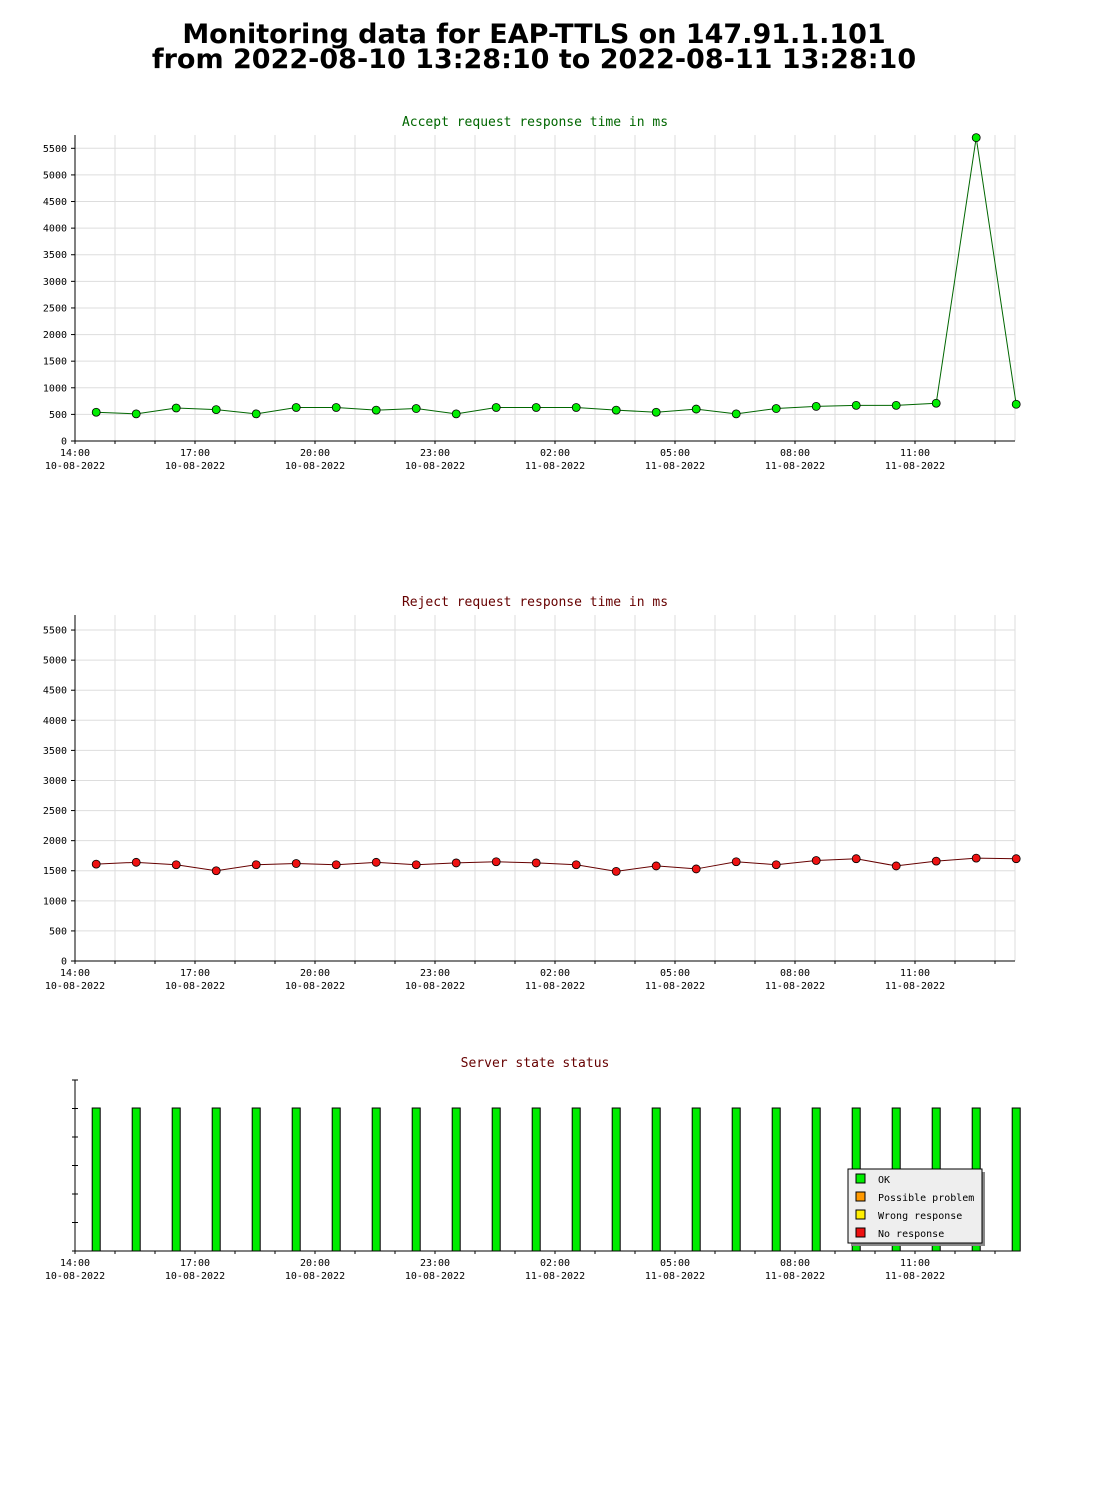 The width and height of the screenshot is (1100, 1500). I want to click on y-tick-label: 1000, so click(55, 388).